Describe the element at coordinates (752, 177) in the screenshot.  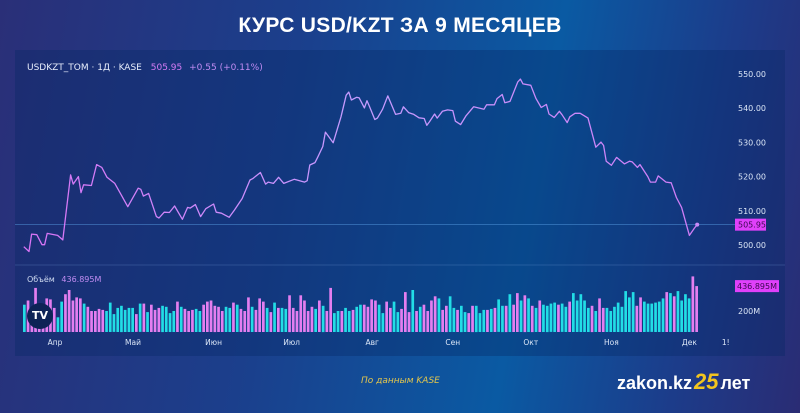
I see `price-axis-tick: 520.00` at that location.